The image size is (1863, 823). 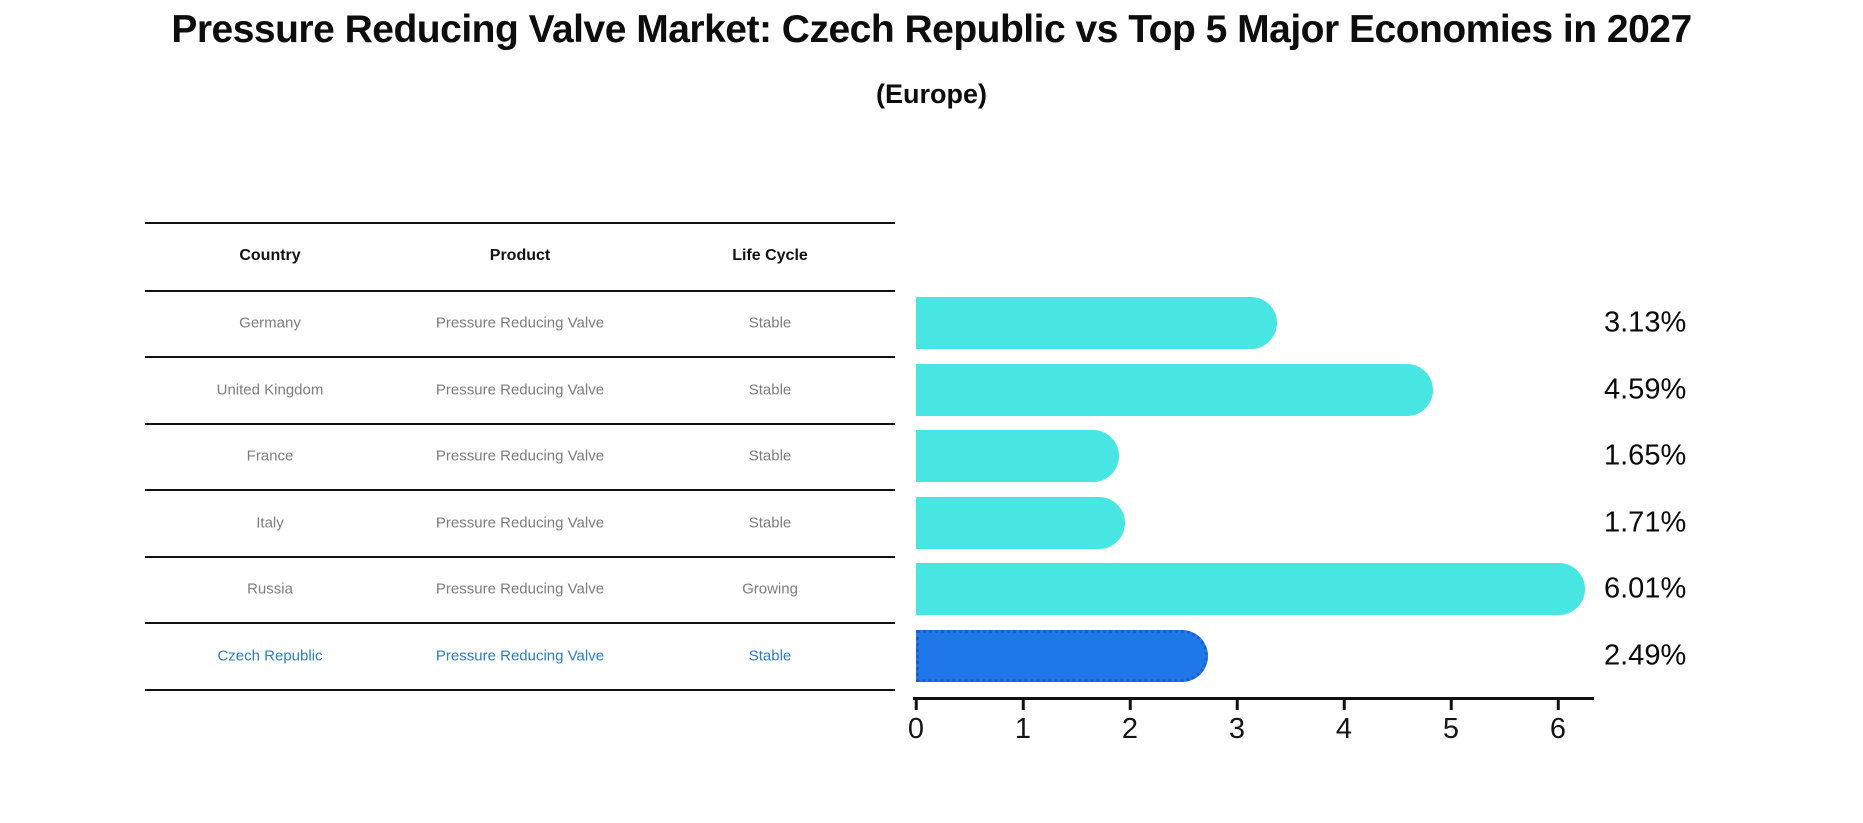 What do you see at coordinates (1020, 522) in the screenshot?
I see `bar-italy` at bounding box center [1020, 522].